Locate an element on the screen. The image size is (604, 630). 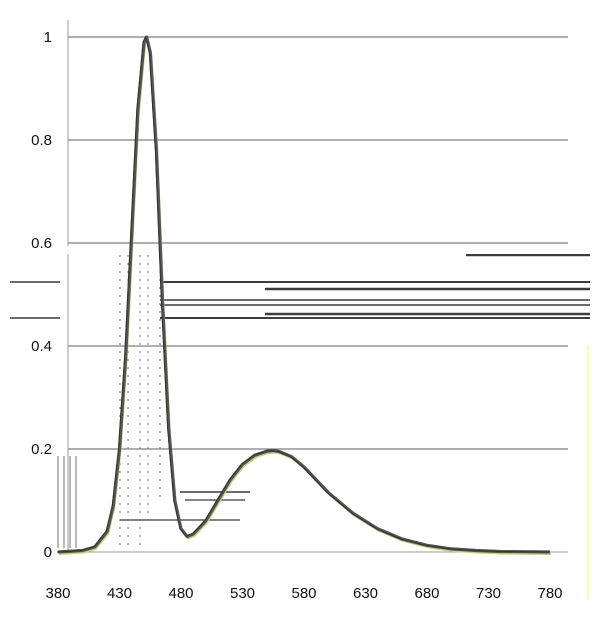
x-tick-label-5: 630 is located at coordinates (365, 593).